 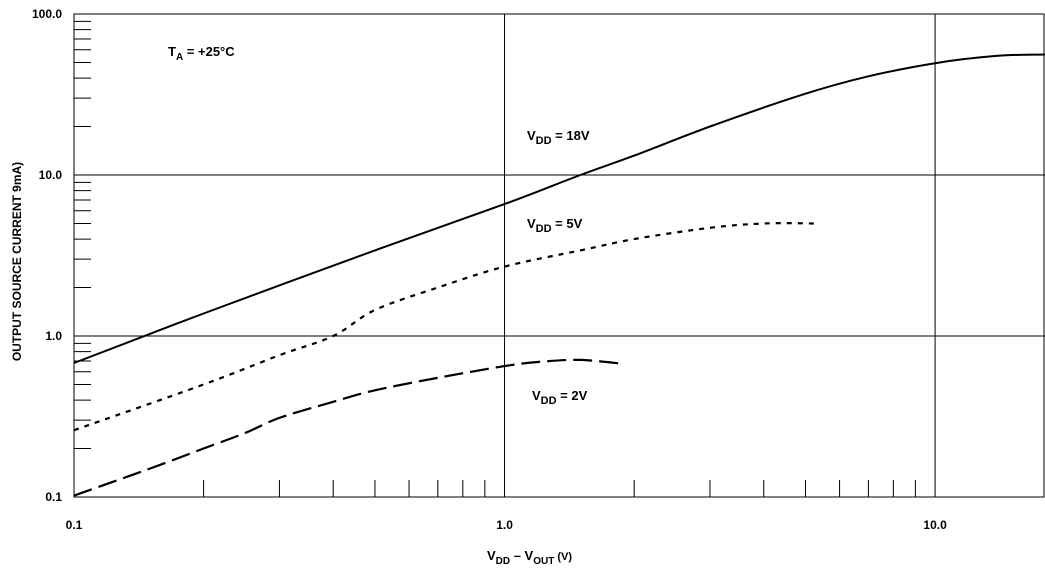 I want to click on x-axis-label-tail: (V), so click(x=563, y=557).